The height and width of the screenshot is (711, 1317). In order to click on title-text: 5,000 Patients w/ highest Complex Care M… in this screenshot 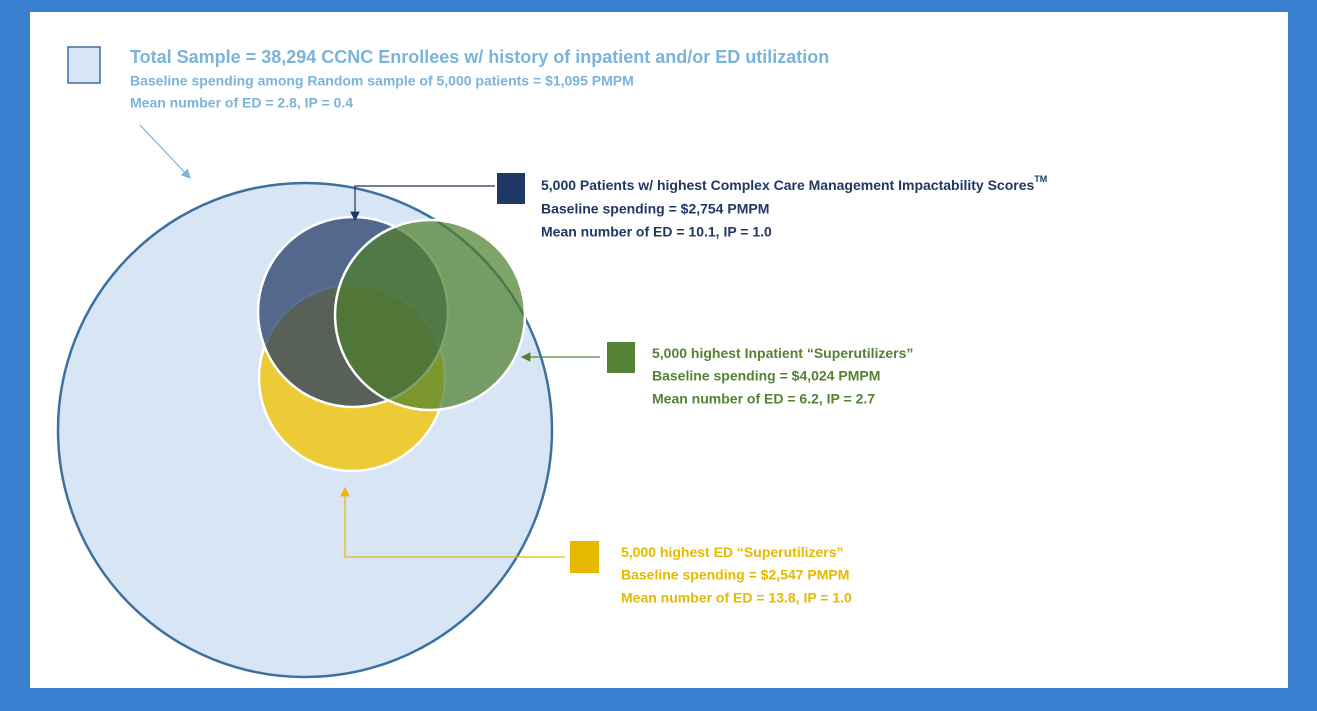, I will do `click(787, 185)`.